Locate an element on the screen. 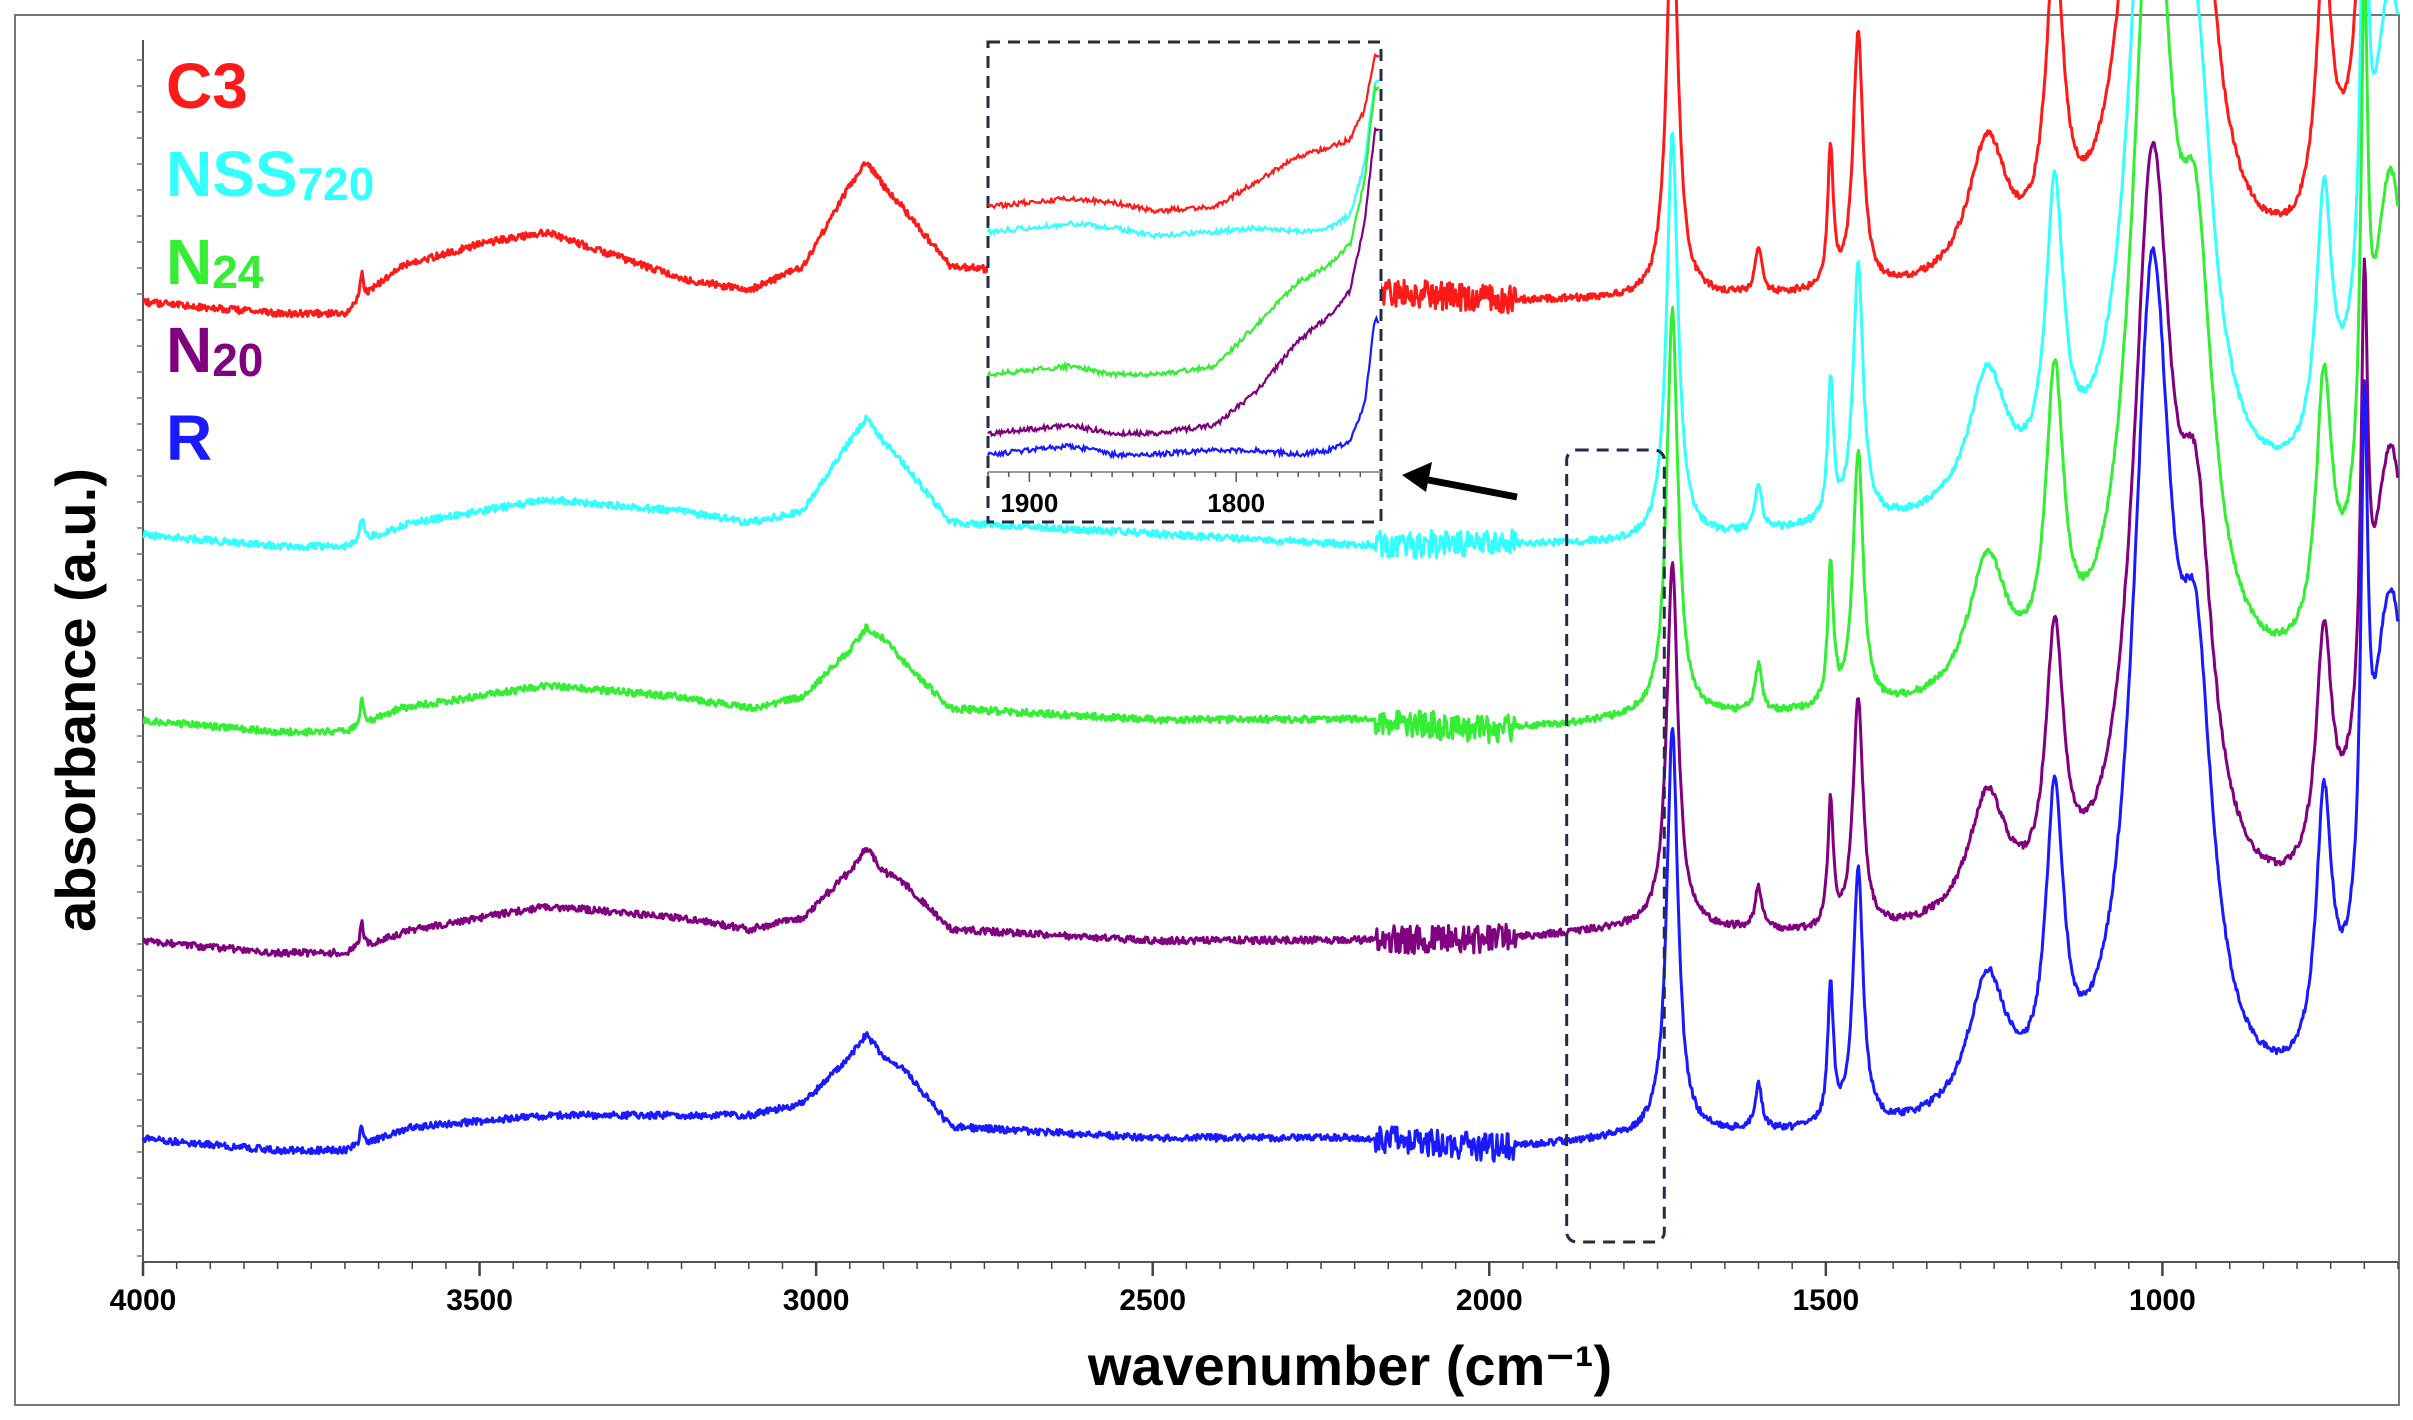  y-axis-title: absorbance (a.u.) is located at coordinates (75, 700).